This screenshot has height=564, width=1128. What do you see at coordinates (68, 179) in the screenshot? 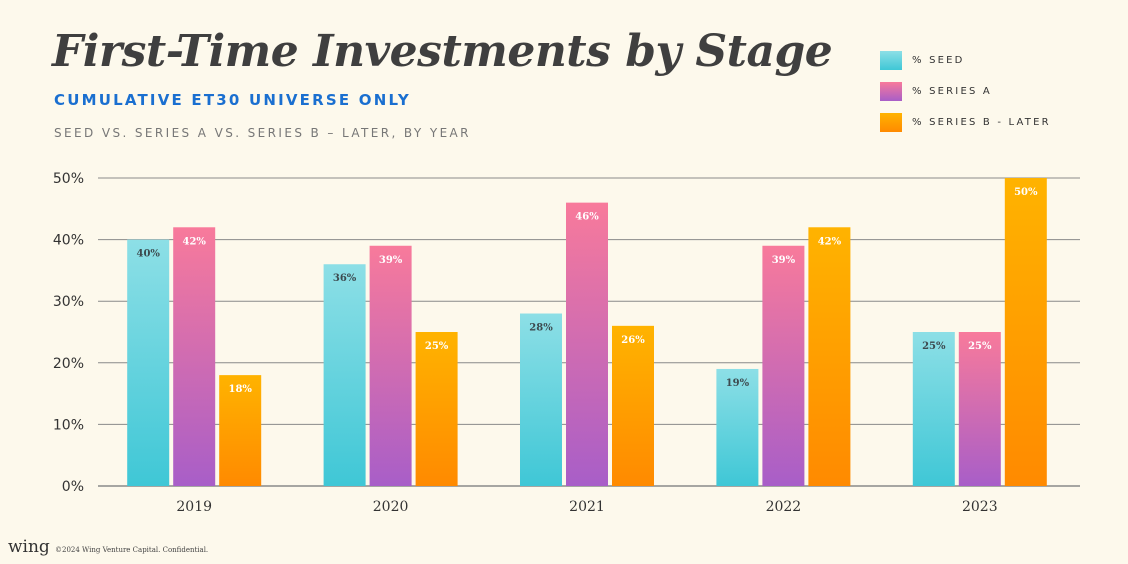
I see `y-tick-label: 50%` at bounding box center [68, 179].